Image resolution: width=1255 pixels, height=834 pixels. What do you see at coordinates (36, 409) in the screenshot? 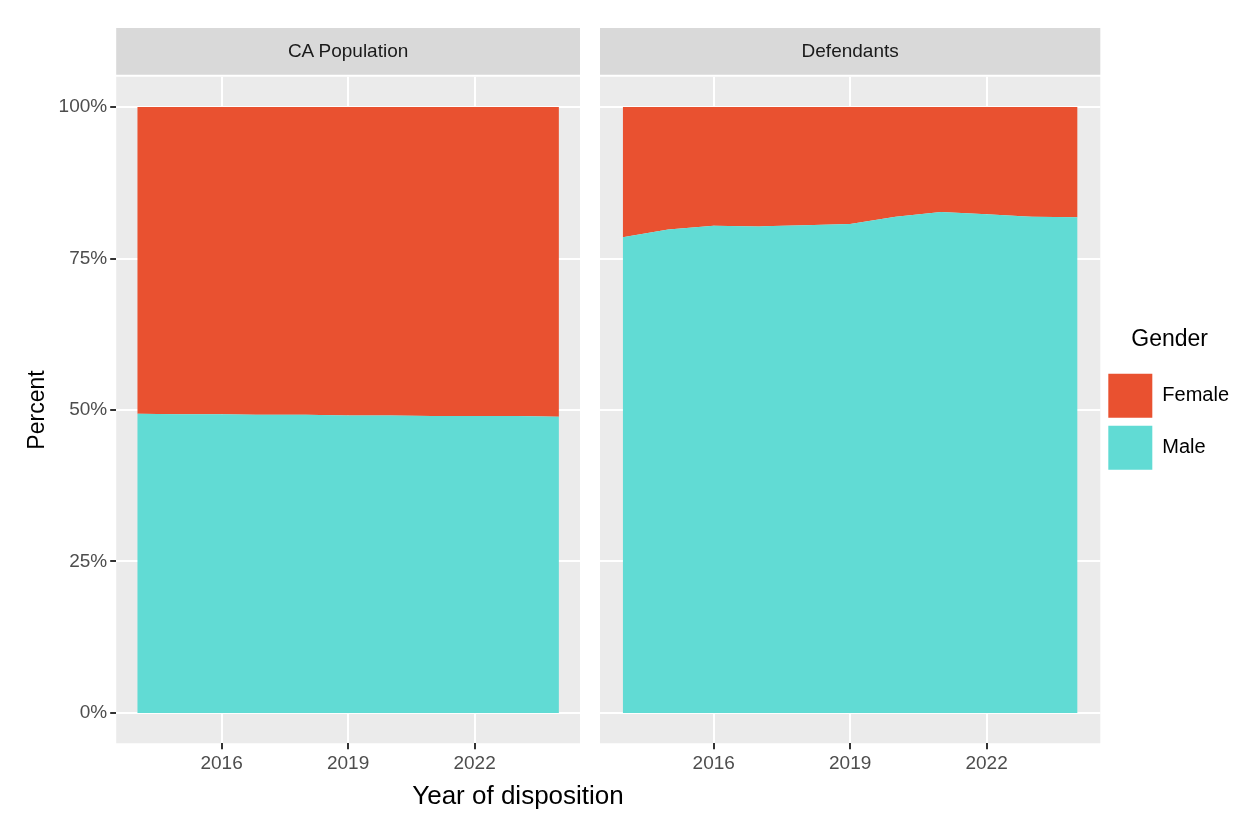
I see `y-axis-title: Percent` at bounding box center [36, 409].